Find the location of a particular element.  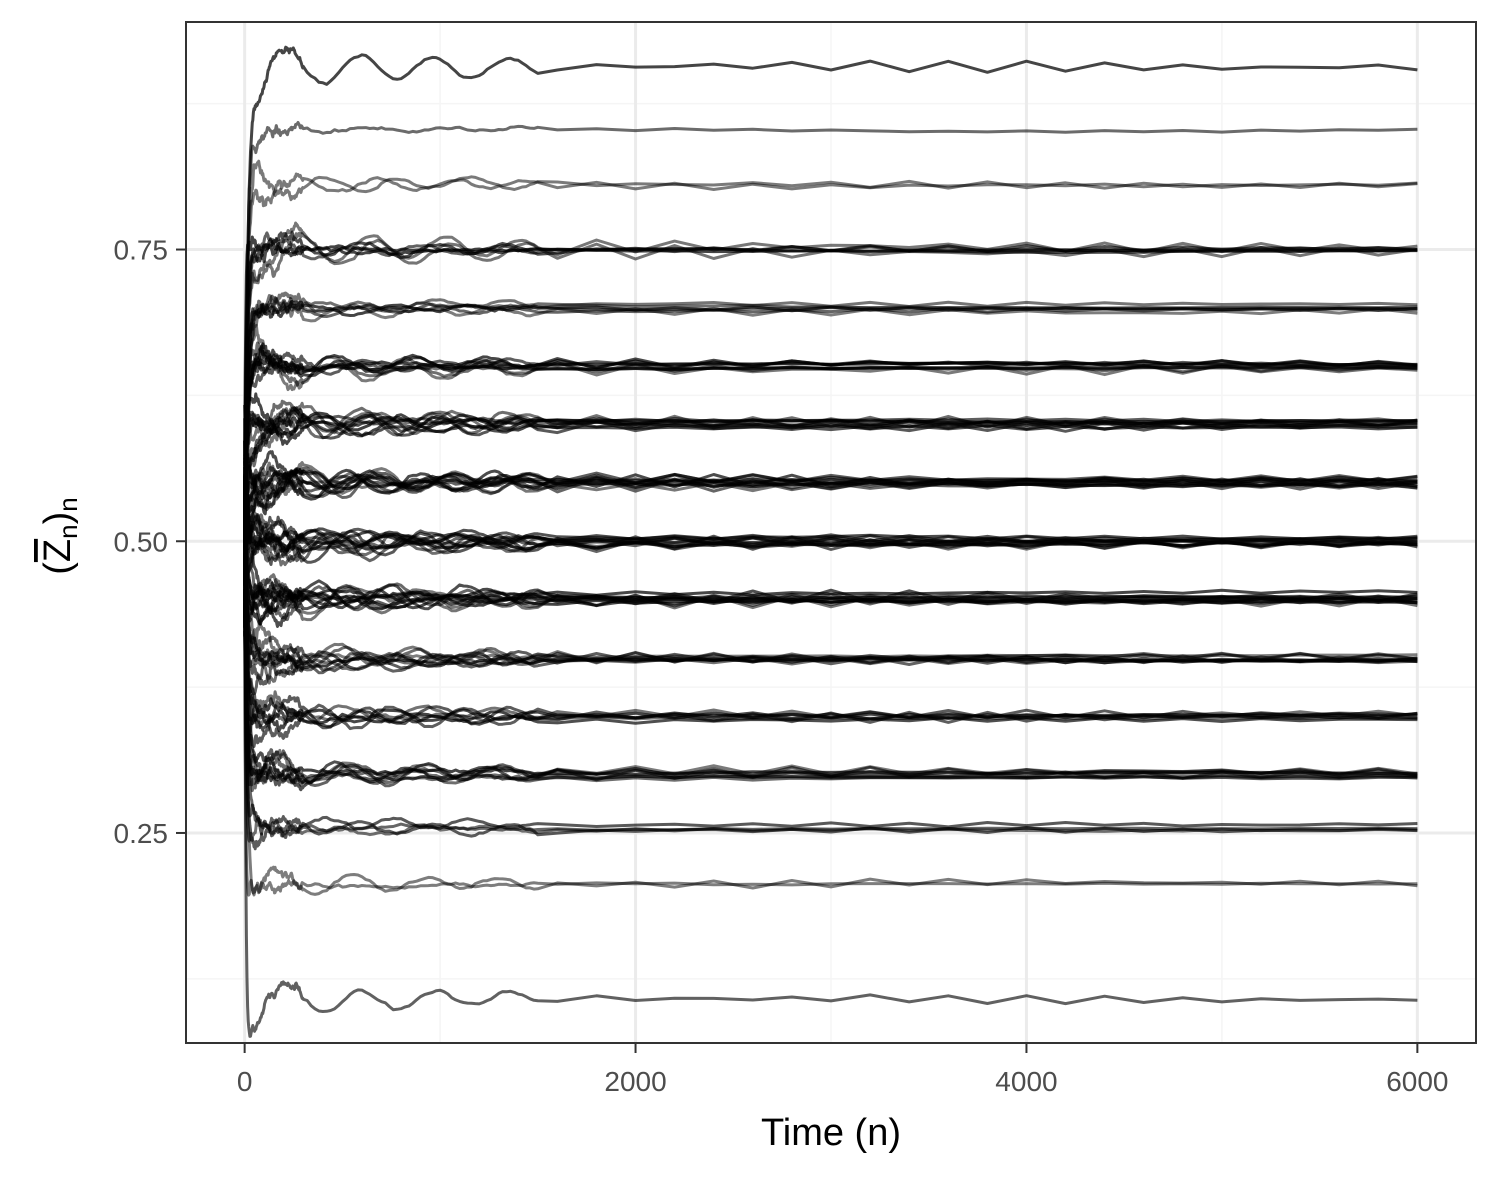

x-tick-label: 6000 is located at coordinates (1417, 1081).